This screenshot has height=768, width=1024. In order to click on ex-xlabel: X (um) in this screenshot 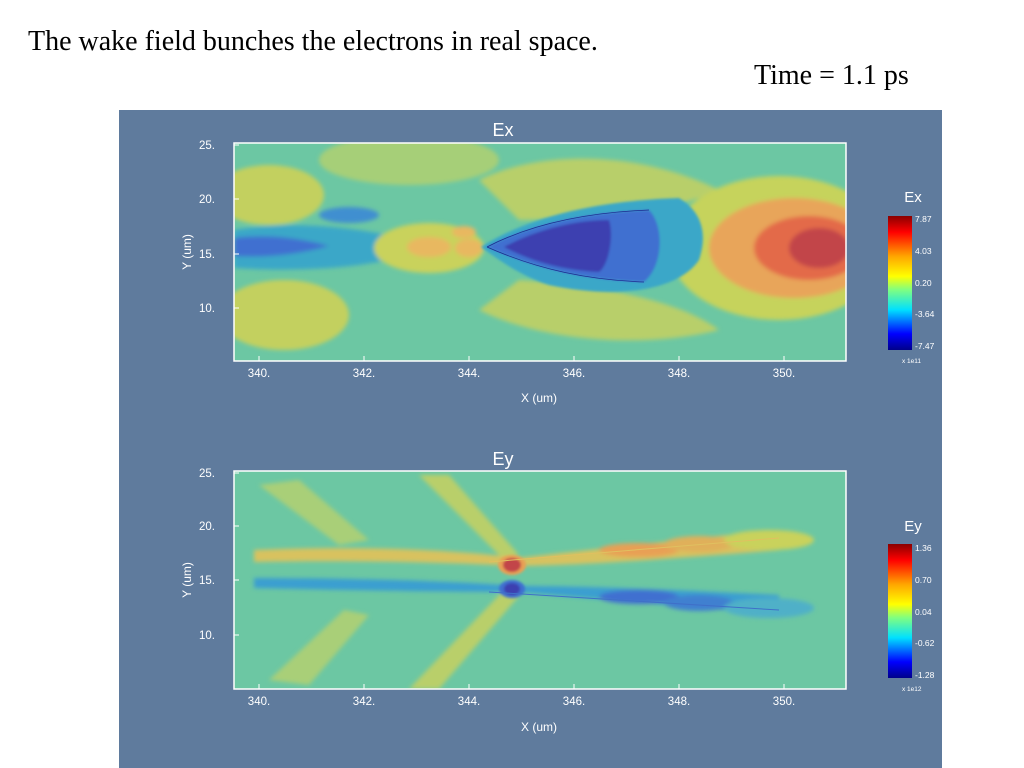, I will do `click(539, 398)`.